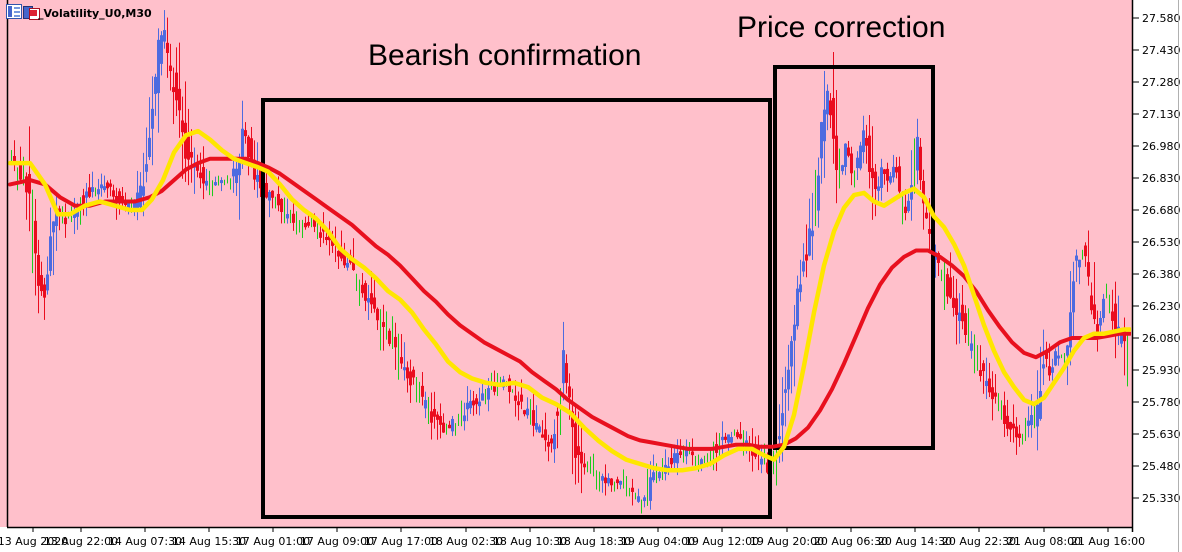 This screenshot has width=1182, height=552. Describe the element at coordinates (505, 55) in the screenshot. I see `bearish-confirmation-label: Bearish confirmation` at that location.